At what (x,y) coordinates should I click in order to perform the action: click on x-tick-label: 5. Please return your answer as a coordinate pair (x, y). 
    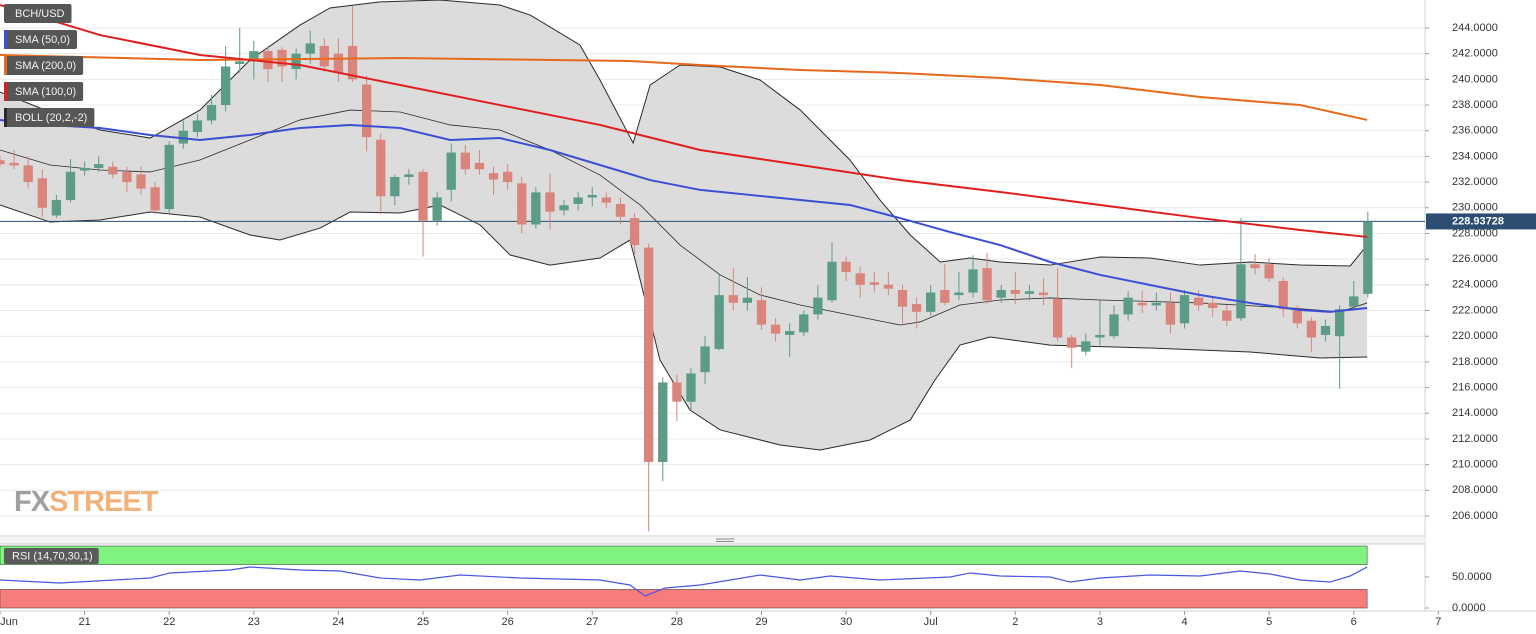
    Looking at the image, I should click on (1269, 622).